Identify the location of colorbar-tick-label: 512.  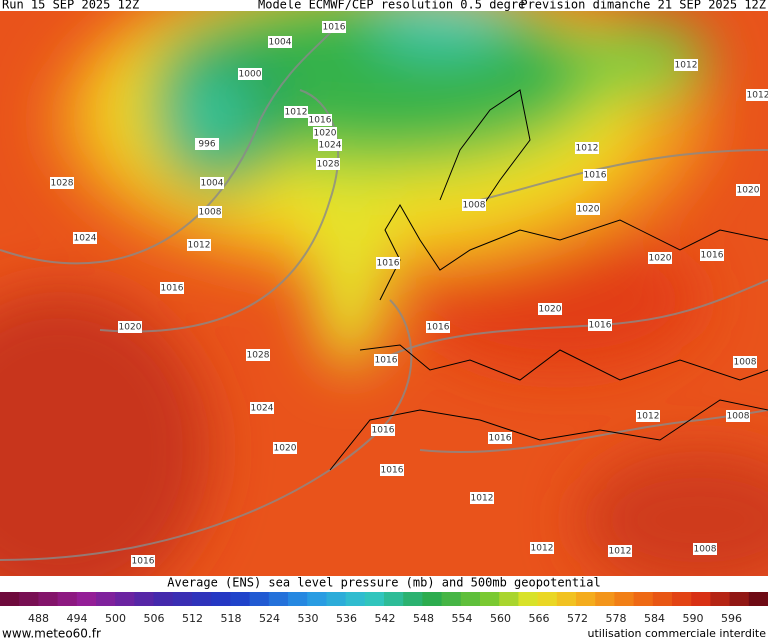
(192, 618).